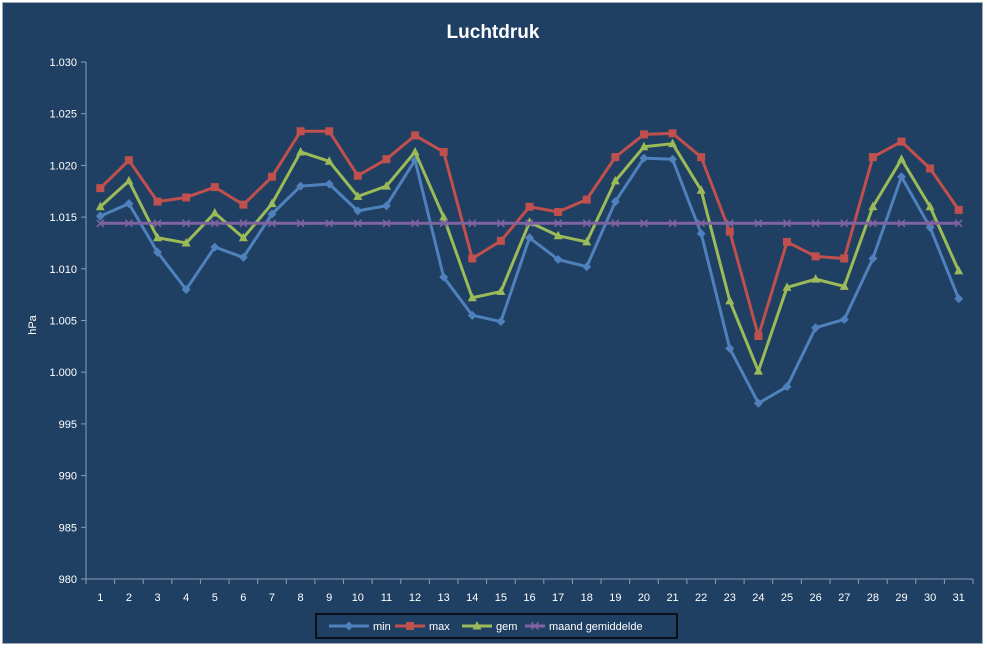  Describe the element at coordinates (816, 598) in the screenshot. I see `x-tick-label: 26` at that location.